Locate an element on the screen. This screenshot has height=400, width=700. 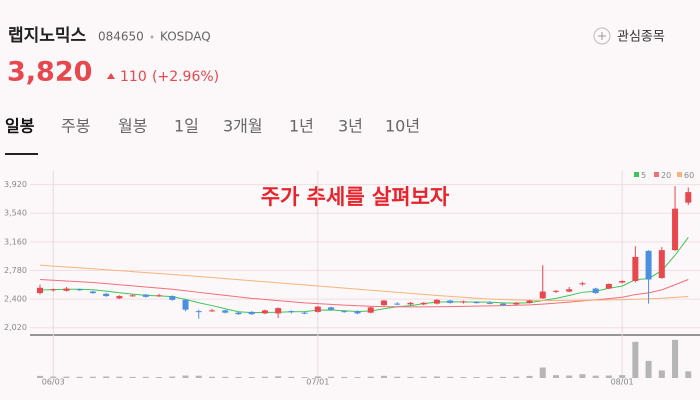
watch-button: 관심종목 is located at coordinates (629, 36).